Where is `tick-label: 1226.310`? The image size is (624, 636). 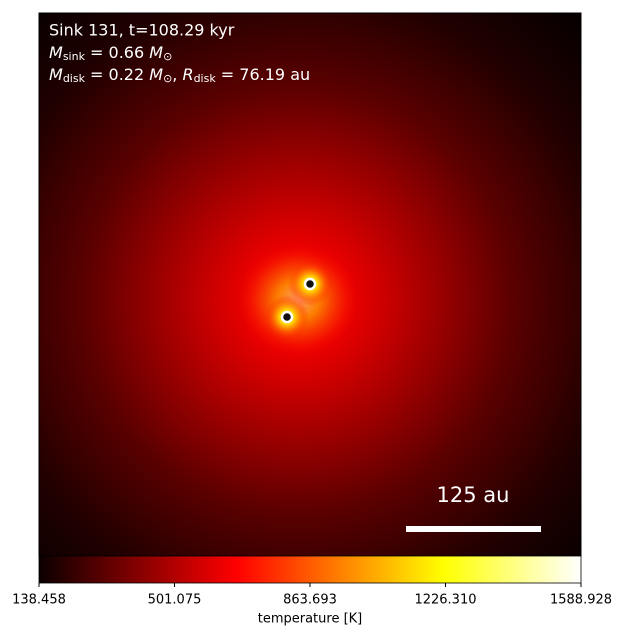
tick-label: 1226.310 is located at coordinates (445, 600).